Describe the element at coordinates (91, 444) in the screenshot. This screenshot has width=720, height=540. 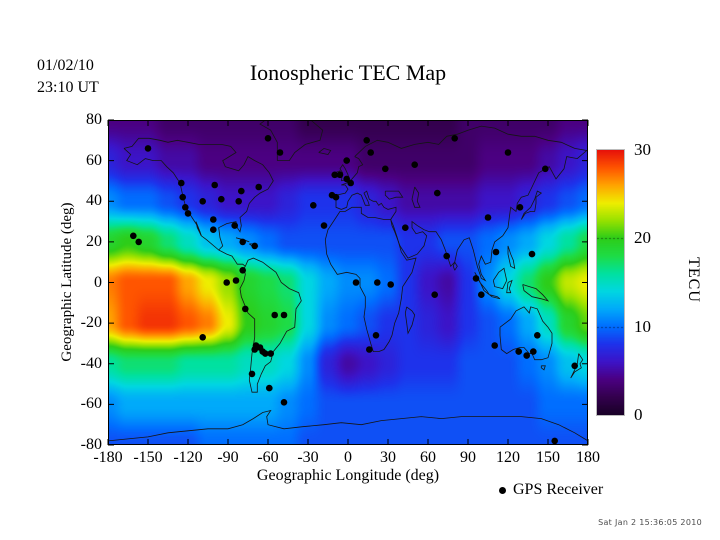
I see `y-tick-label: -80` at that location.